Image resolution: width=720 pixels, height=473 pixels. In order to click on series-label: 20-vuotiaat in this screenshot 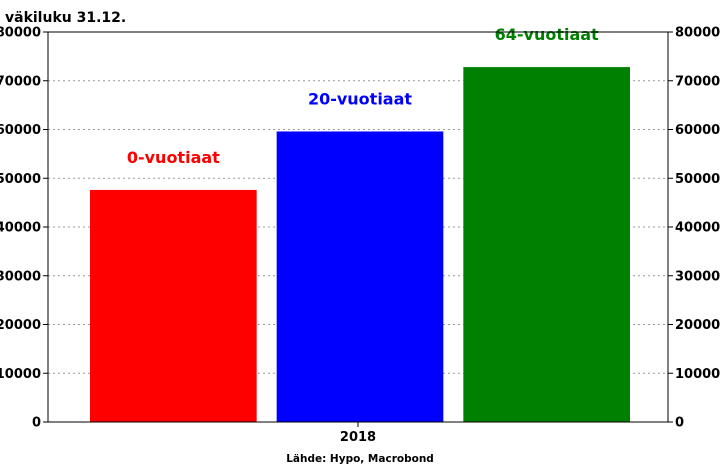, I will do `click(360, 98)`.